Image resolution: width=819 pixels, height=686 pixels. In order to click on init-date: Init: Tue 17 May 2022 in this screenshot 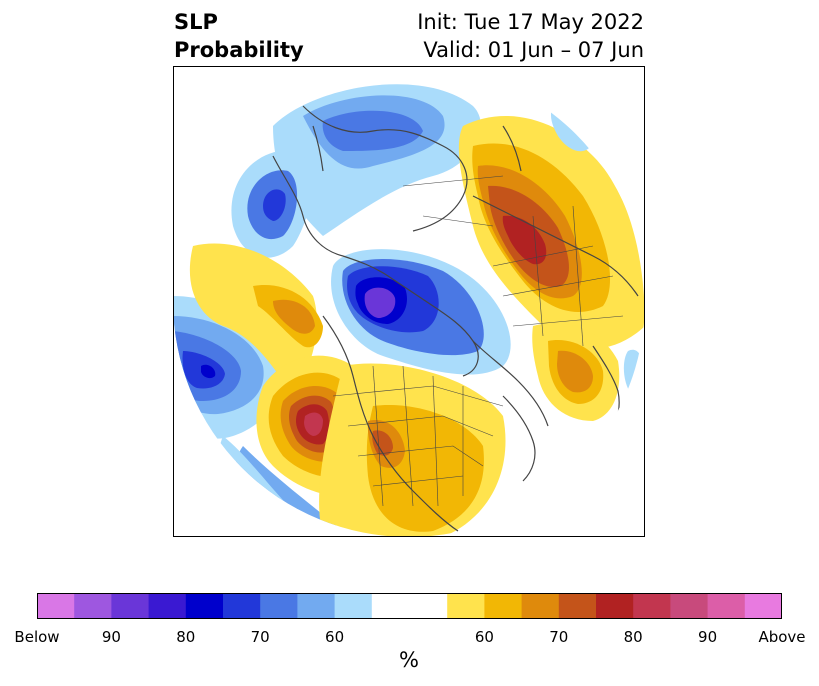, I will do `click(530, 22)`.